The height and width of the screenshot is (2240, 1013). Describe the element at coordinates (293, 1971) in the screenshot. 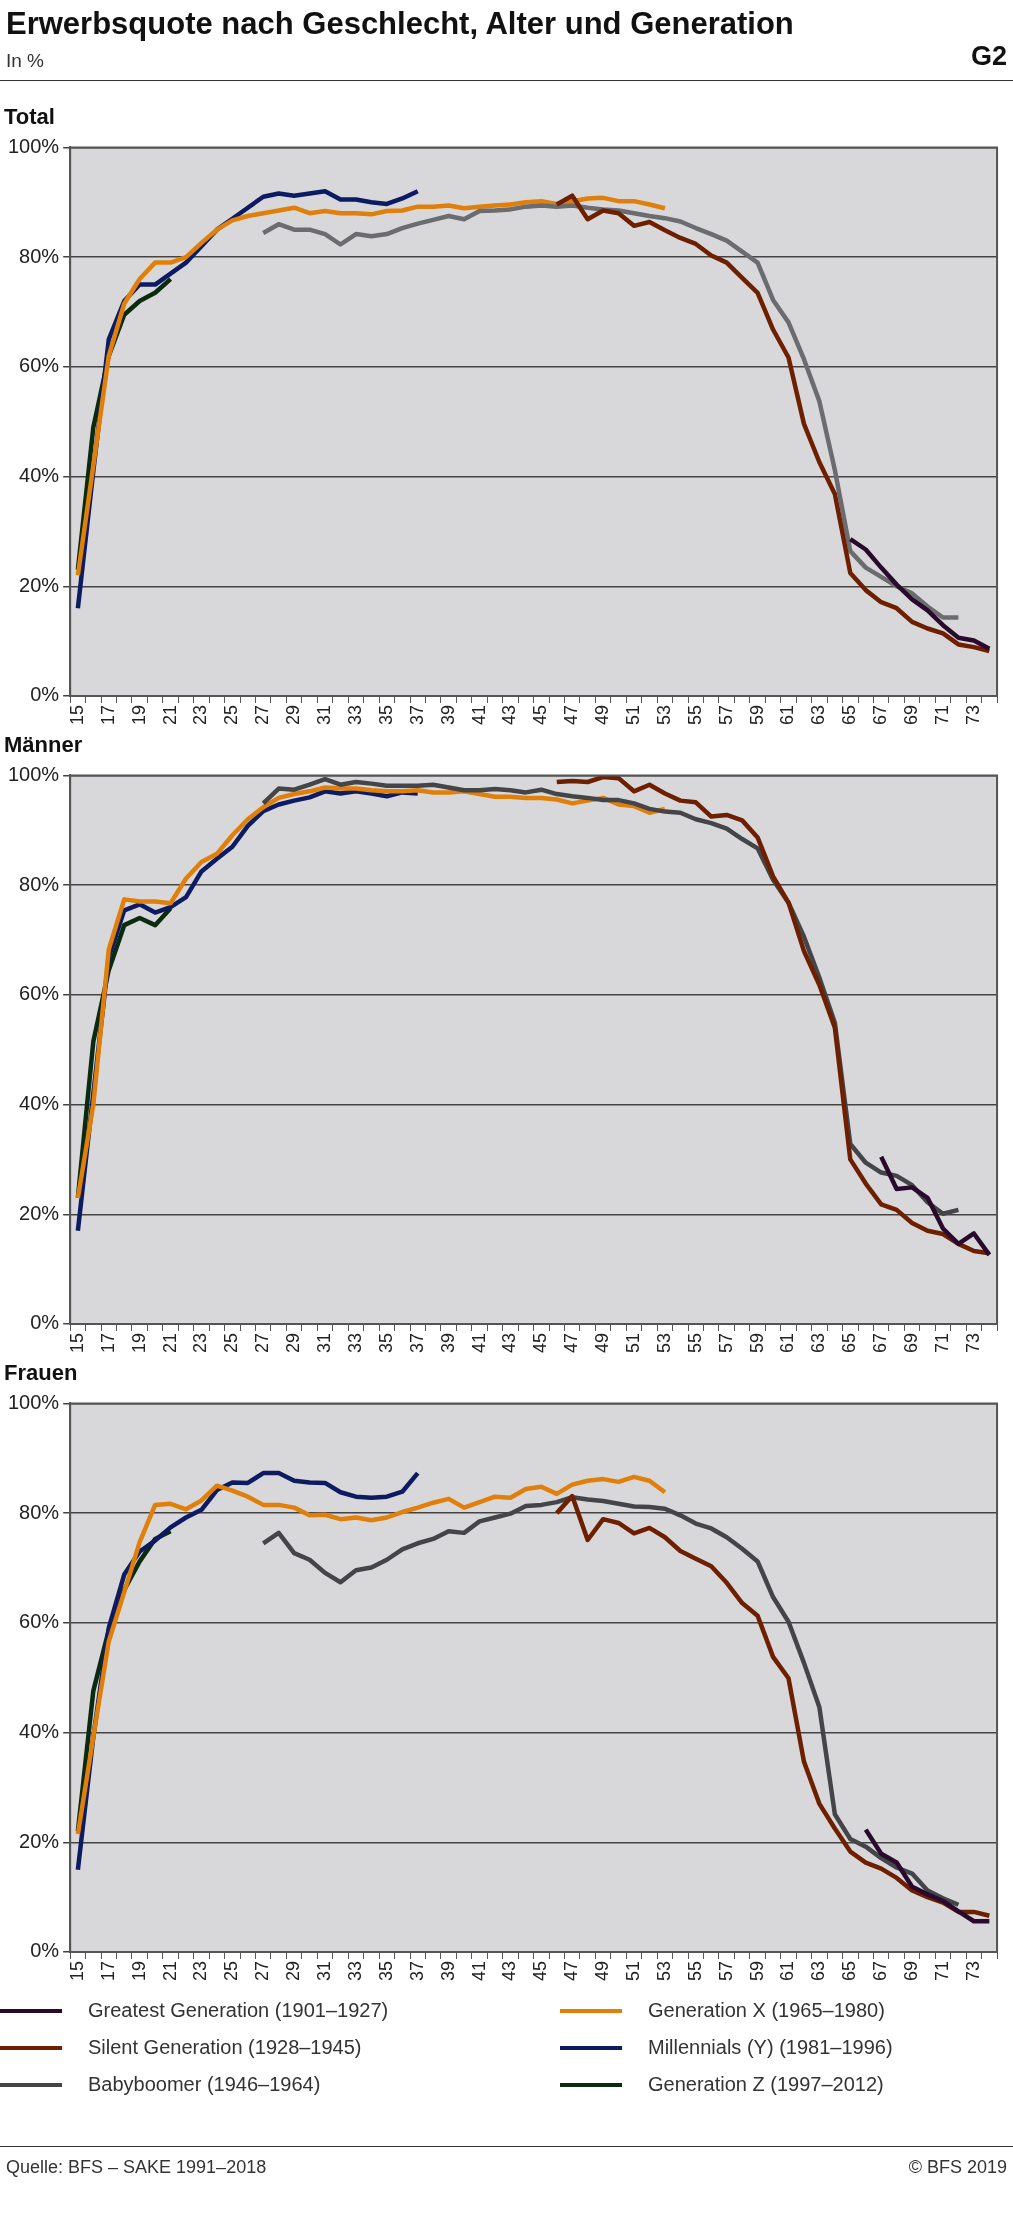

I see `x-tick-label: 29` at that location.